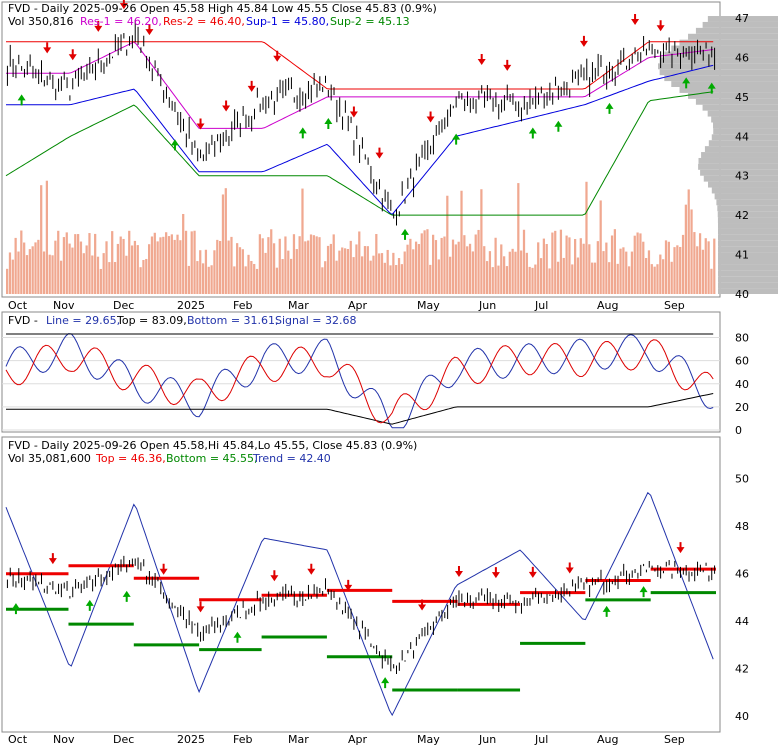 This screenshot has height=745, width=780. I want to click on bollinger-x-tick: Jun, so click(487, 739).